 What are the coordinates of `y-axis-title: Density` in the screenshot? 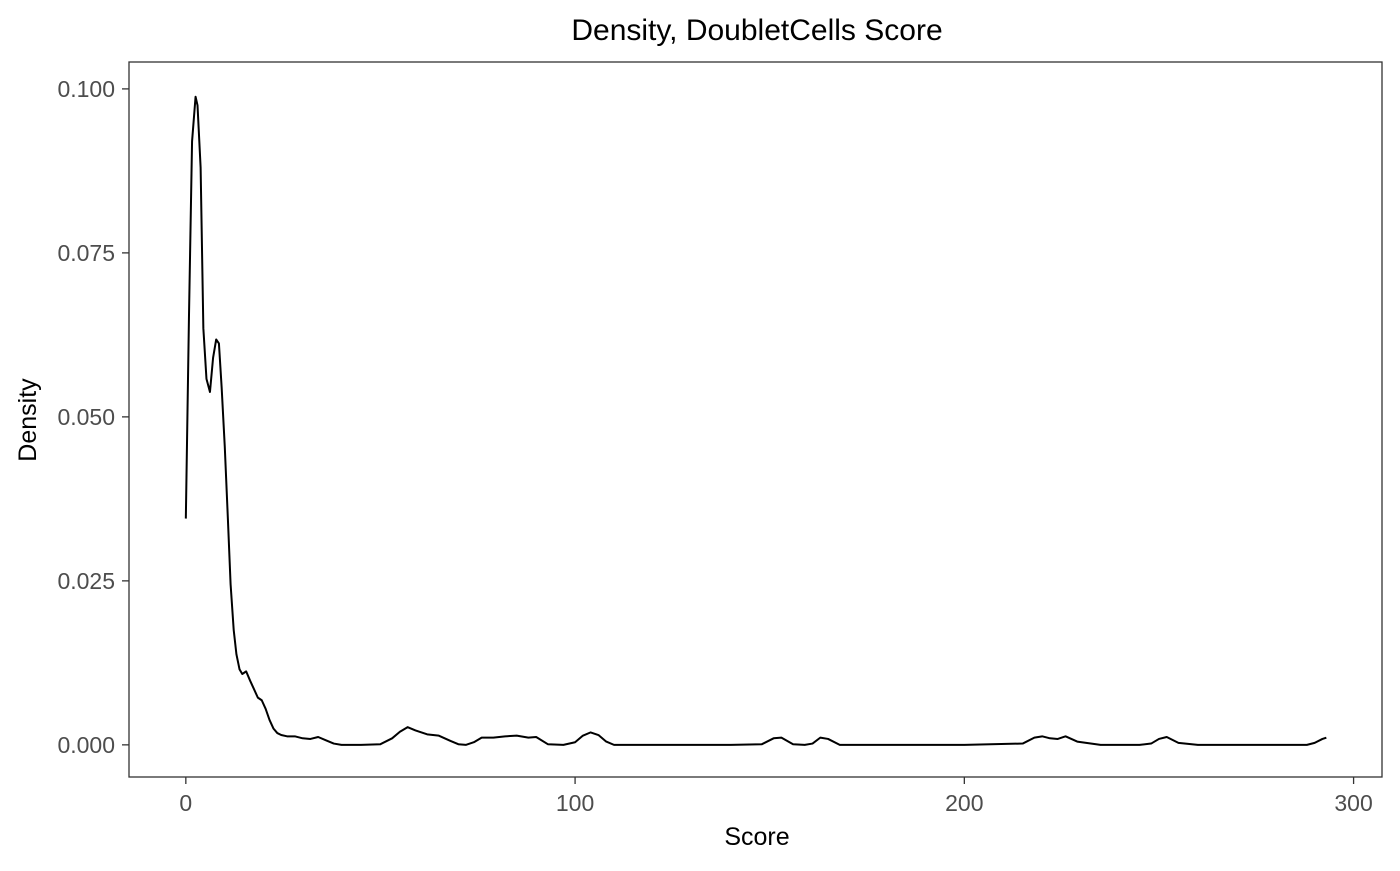 It's located at (28, 420).